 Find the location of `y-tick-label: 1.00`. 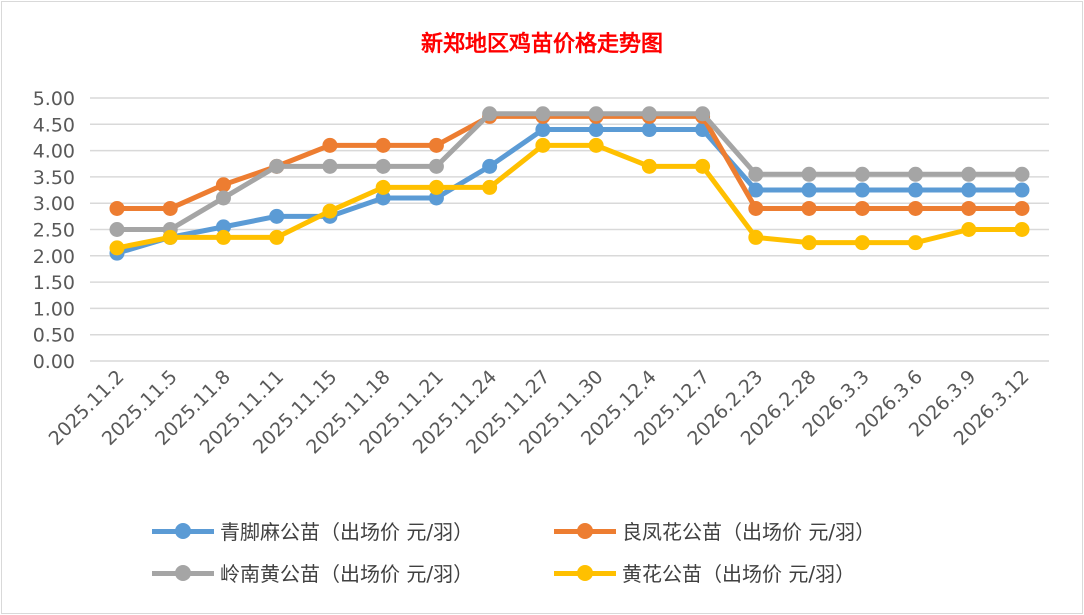

y-tick-label: 1.00 is located at coordinates (54, 309).